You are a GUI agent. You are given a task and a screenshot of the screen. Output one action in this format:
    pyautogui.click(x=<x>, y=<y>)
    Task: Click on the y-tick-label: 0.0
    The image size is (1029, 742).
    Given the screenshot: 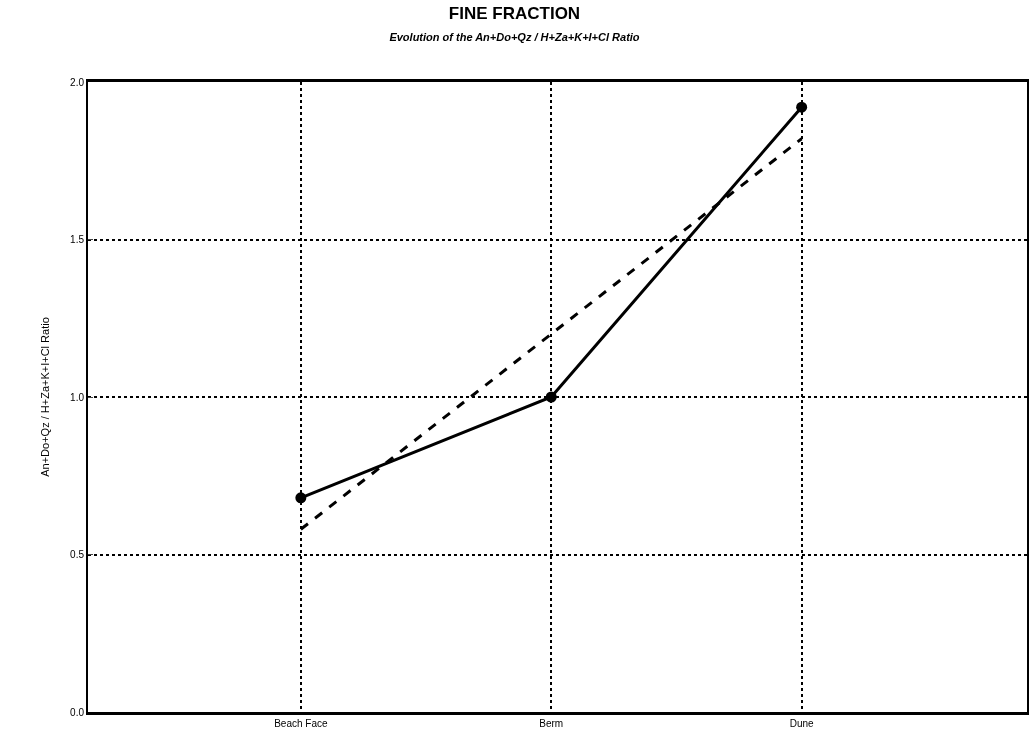 What is the action you would take?
    pyautogui.click(x=77, y=712)
    